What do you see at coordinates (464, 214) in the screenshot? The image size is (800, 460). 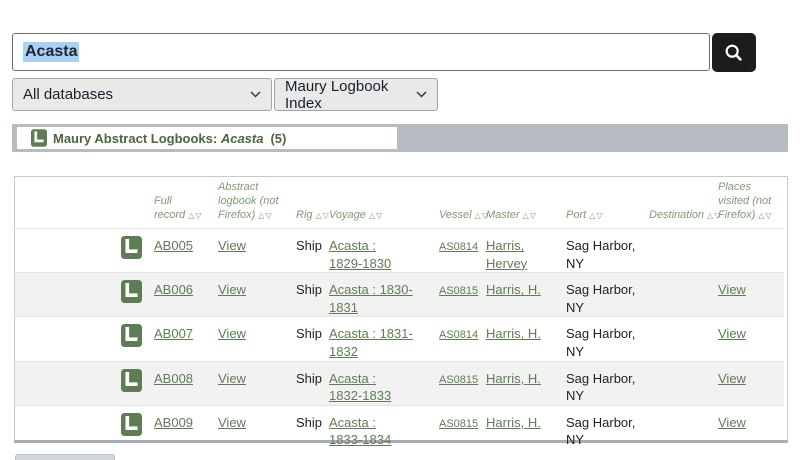 I see `column-header-vessel: Vessel △▽` at bounding box center [464, 214].